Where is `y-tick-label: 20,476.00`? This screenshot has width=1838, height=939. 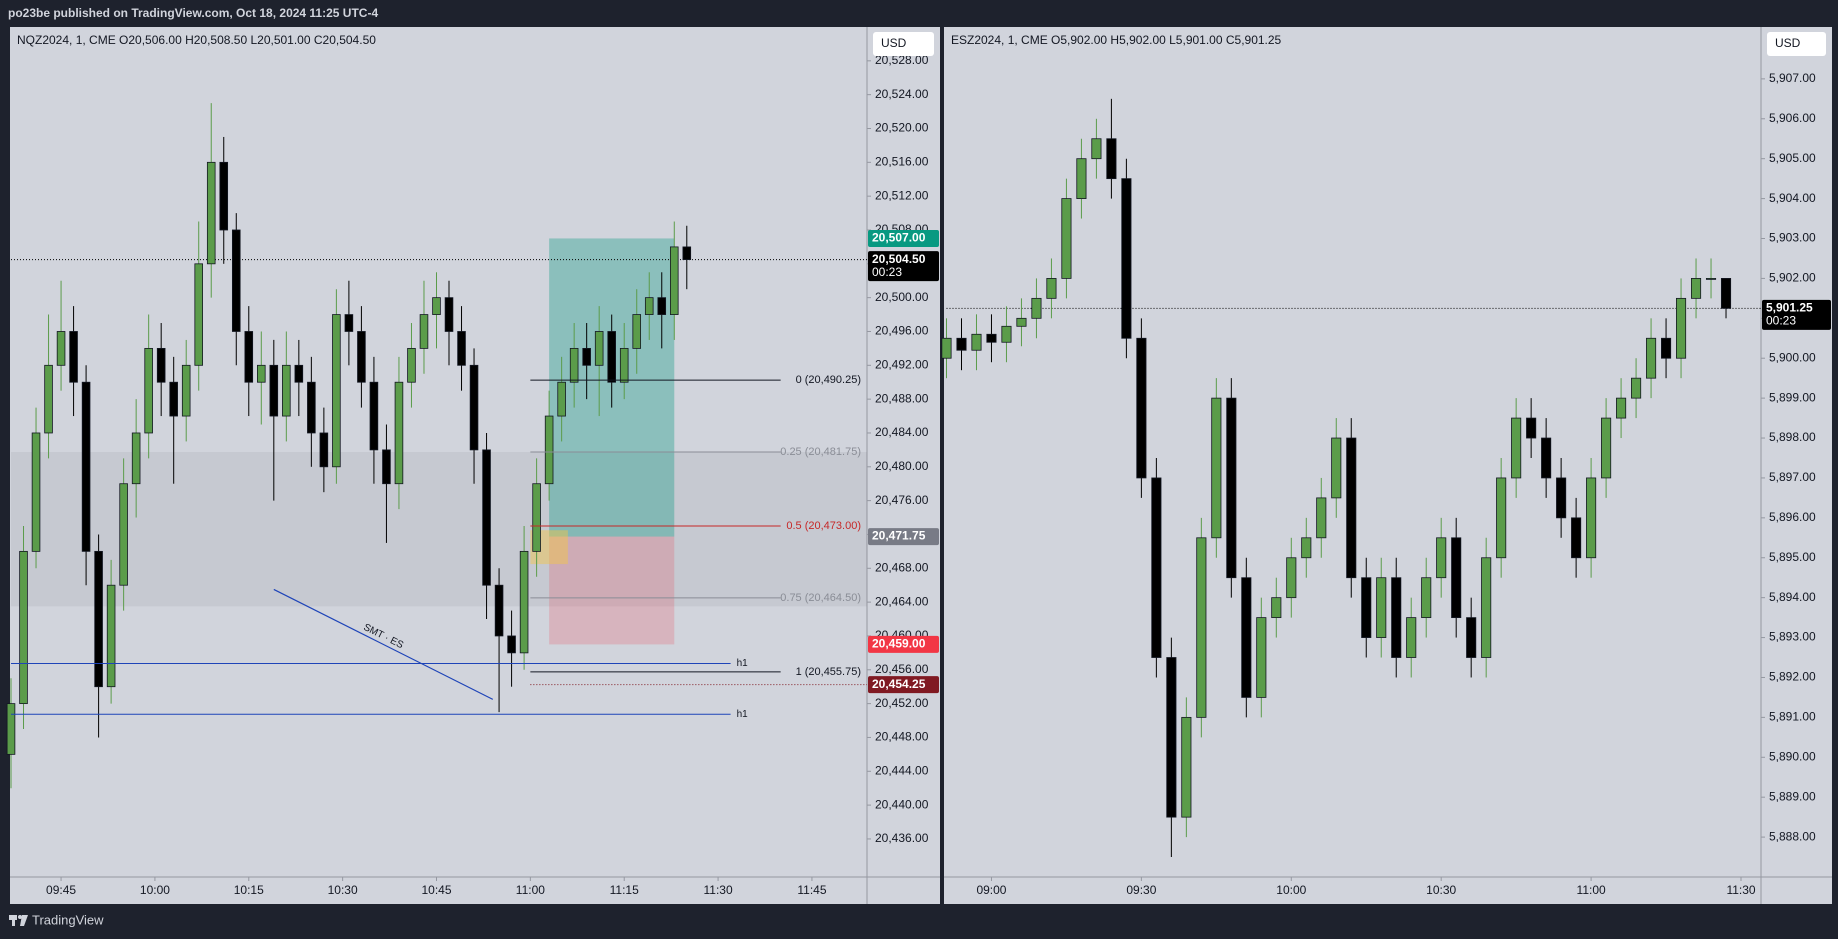
y-tick-label: 20,476.00 is located at coordinates (902, 500).